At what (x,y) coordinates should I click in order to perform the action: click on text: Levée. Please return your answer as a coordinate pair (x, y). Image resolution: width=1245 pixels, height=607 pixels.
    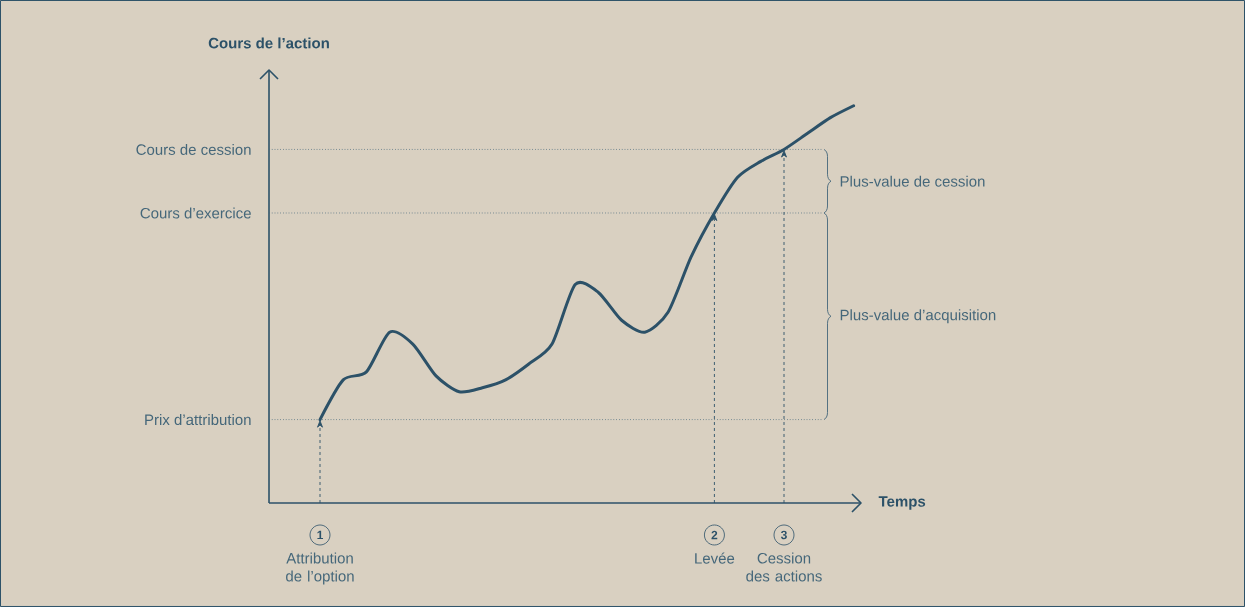
    Looking at the image, I should click on (715, 558).